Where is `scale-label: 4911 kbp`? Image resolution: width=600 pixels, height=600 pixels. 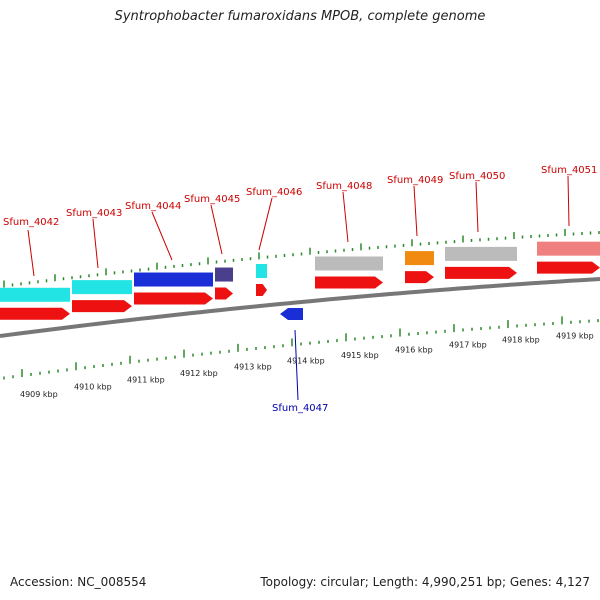
scale-label: 4911 kbp is located at coordinates (146, 380).